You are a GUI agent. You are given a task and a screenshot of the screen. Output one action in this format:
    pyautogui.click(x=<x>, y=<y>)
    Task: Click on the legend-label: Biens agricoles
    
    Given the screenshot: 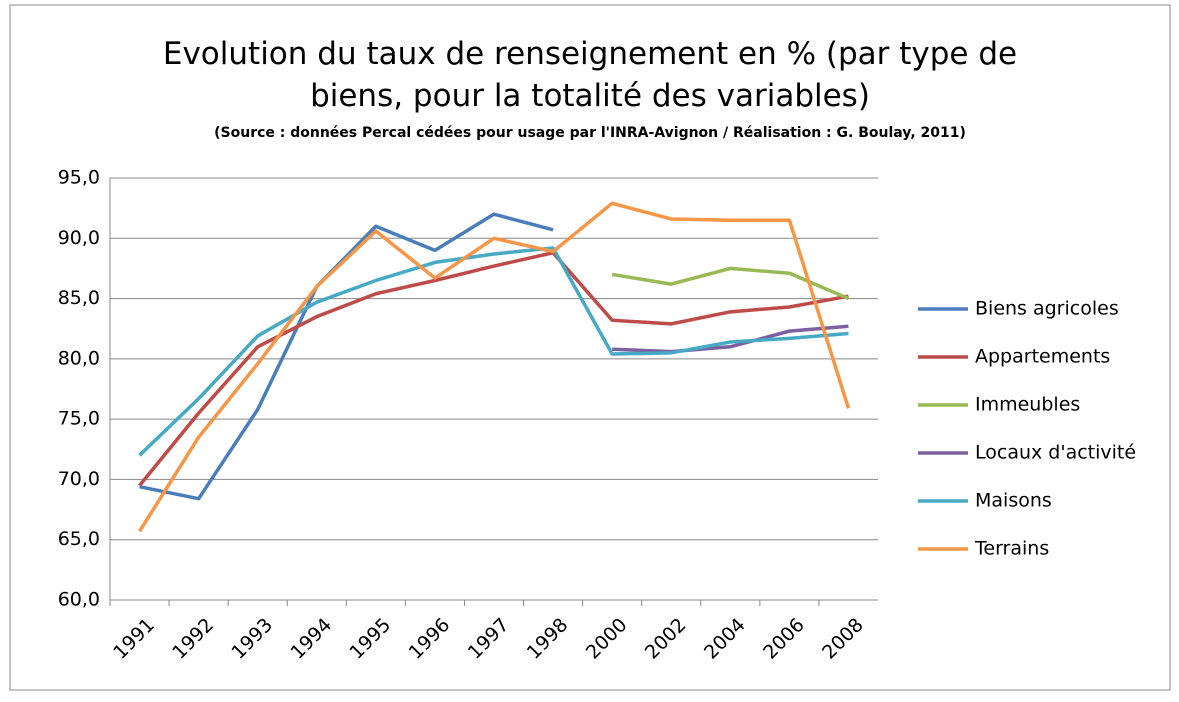 What is the action you would take?
    pyautogui.click(x=1047, y=309)
    